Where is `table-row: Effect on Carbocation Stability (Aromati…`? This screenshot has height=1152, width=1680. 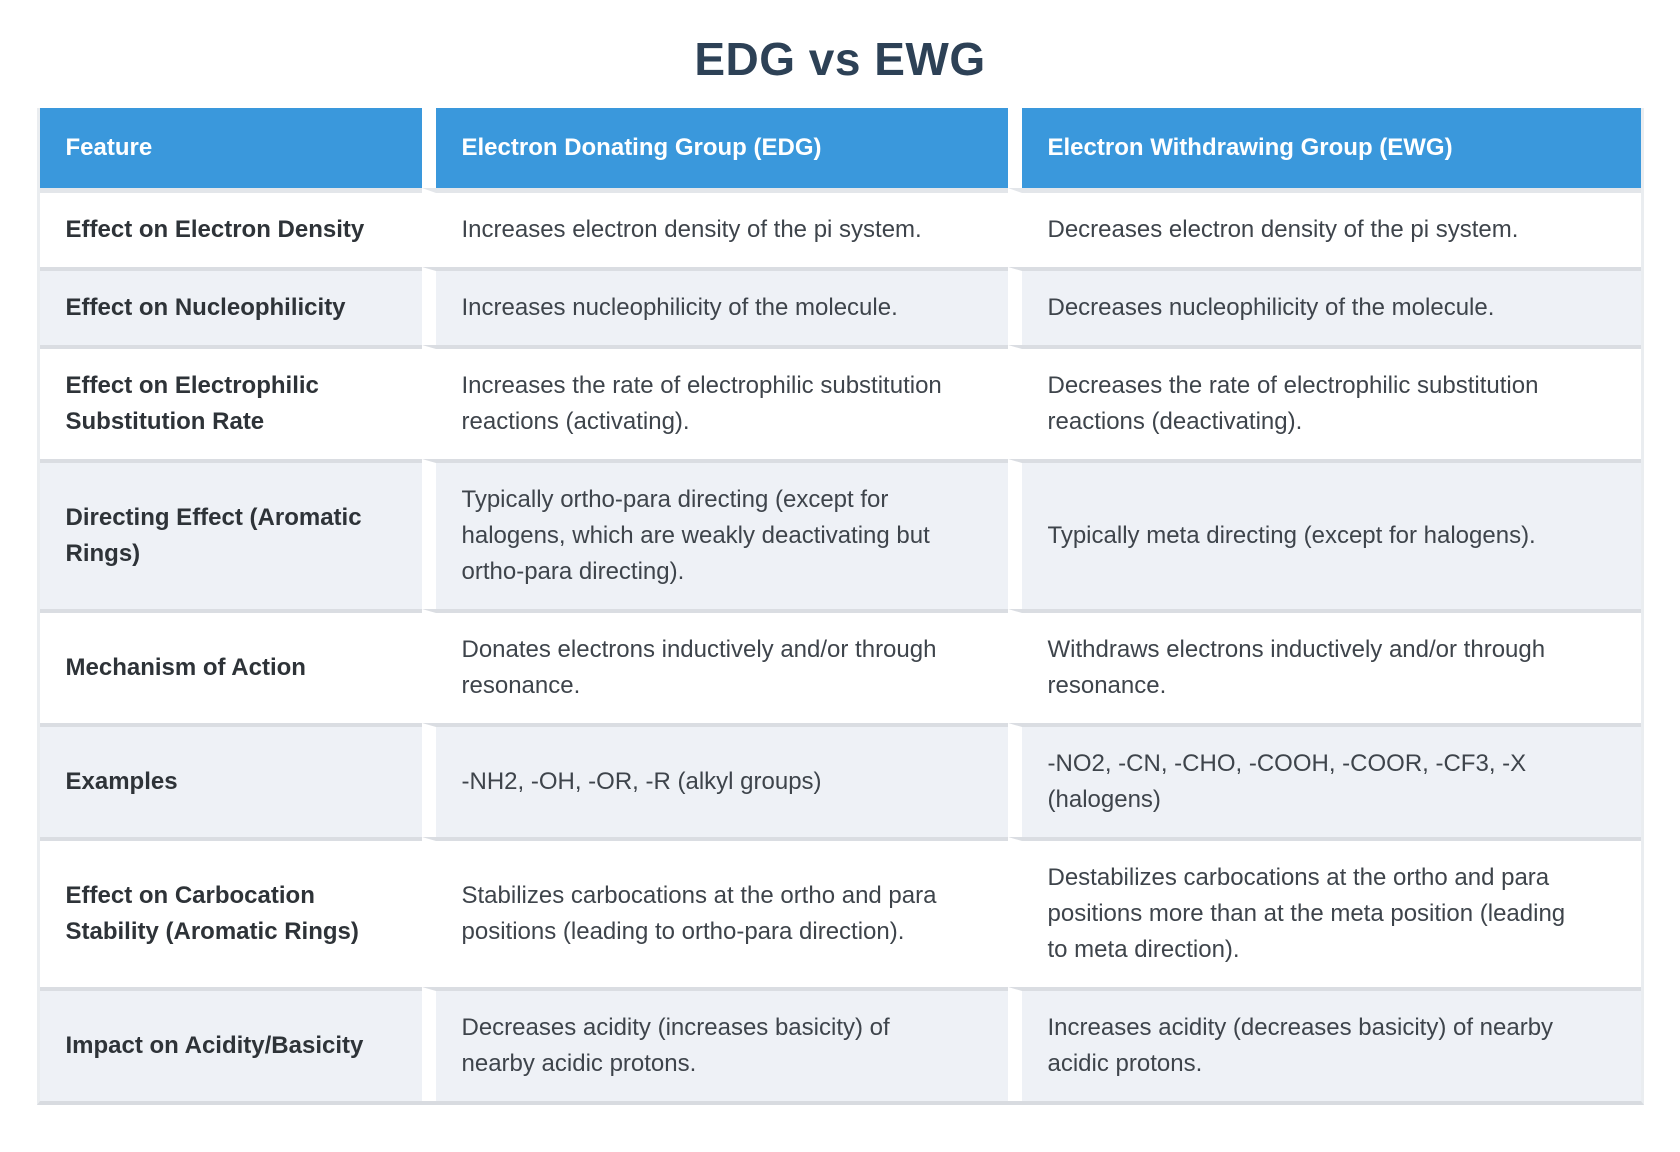
table-row: Effect on Carbocation Stability (Aromati… is located at coordinates (840, 911).